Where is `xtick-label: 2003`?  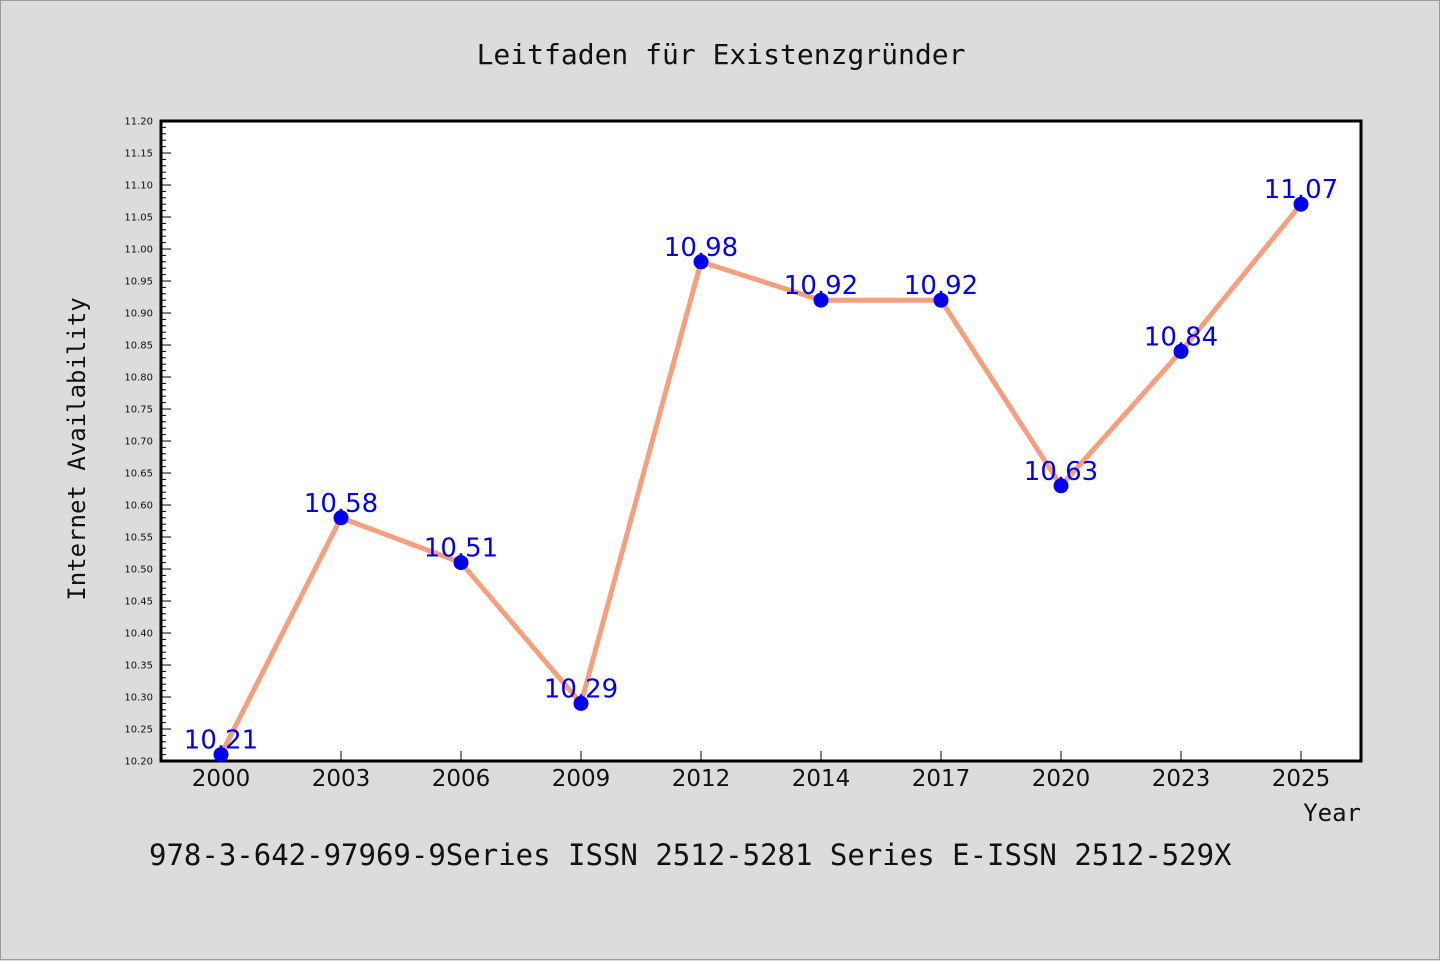 xtick-label: 2003 is located at coordinates (341, 779).